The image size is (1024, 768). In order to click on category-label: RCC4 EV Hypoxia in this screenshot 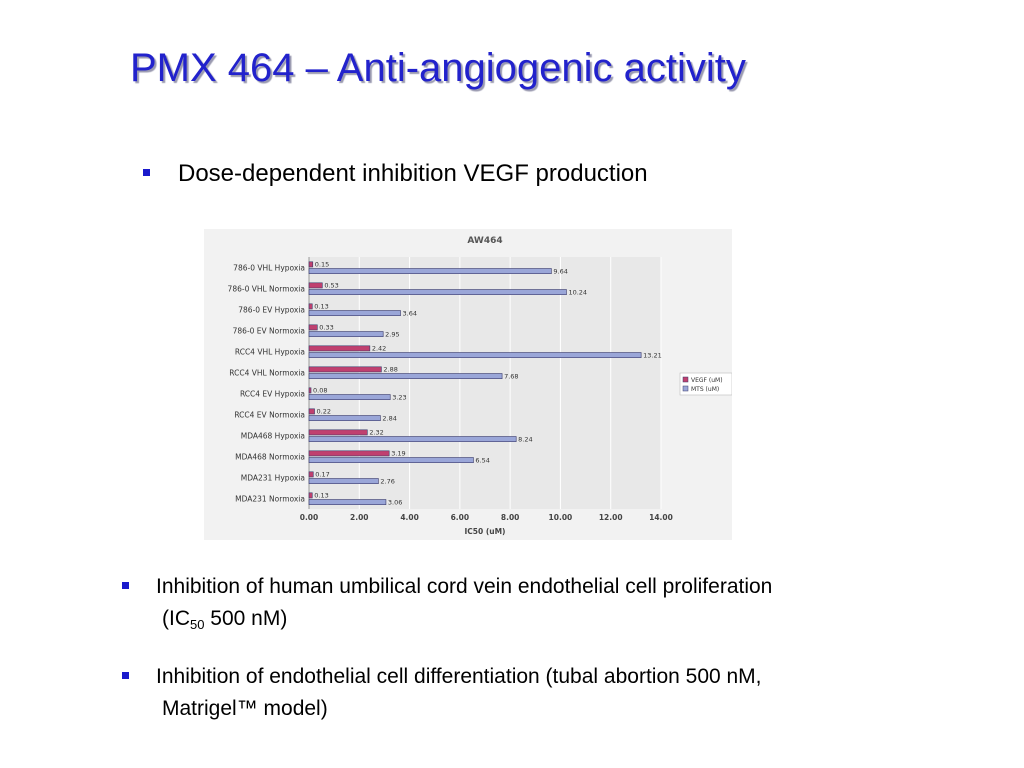, I will do `click(272, 394)`.